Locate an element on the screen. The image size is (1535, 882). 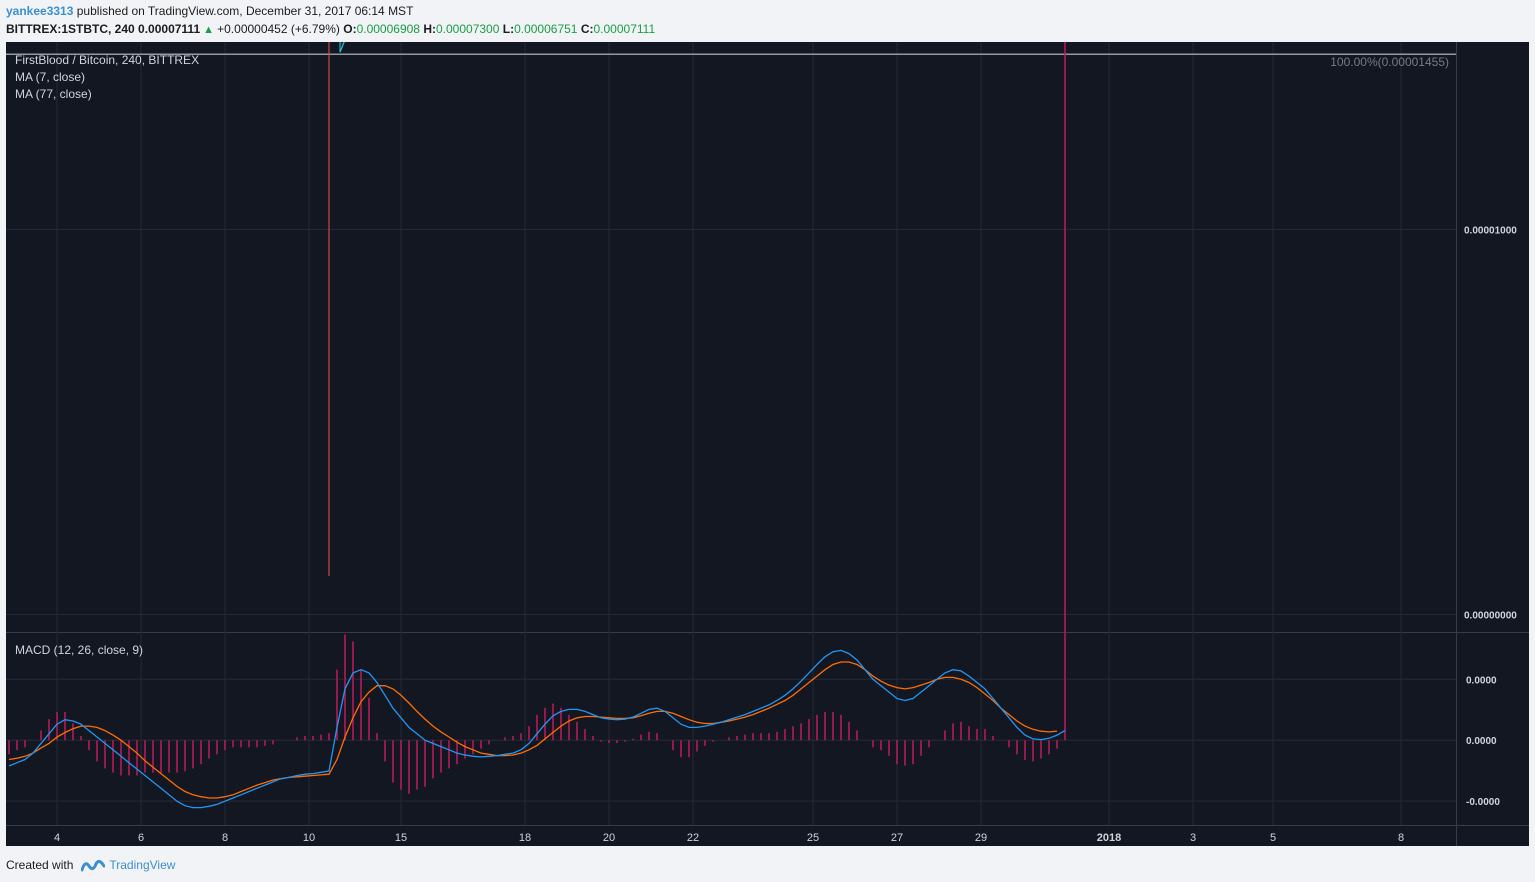
x-tick-label: 10 is located at coordinates (309, 838).